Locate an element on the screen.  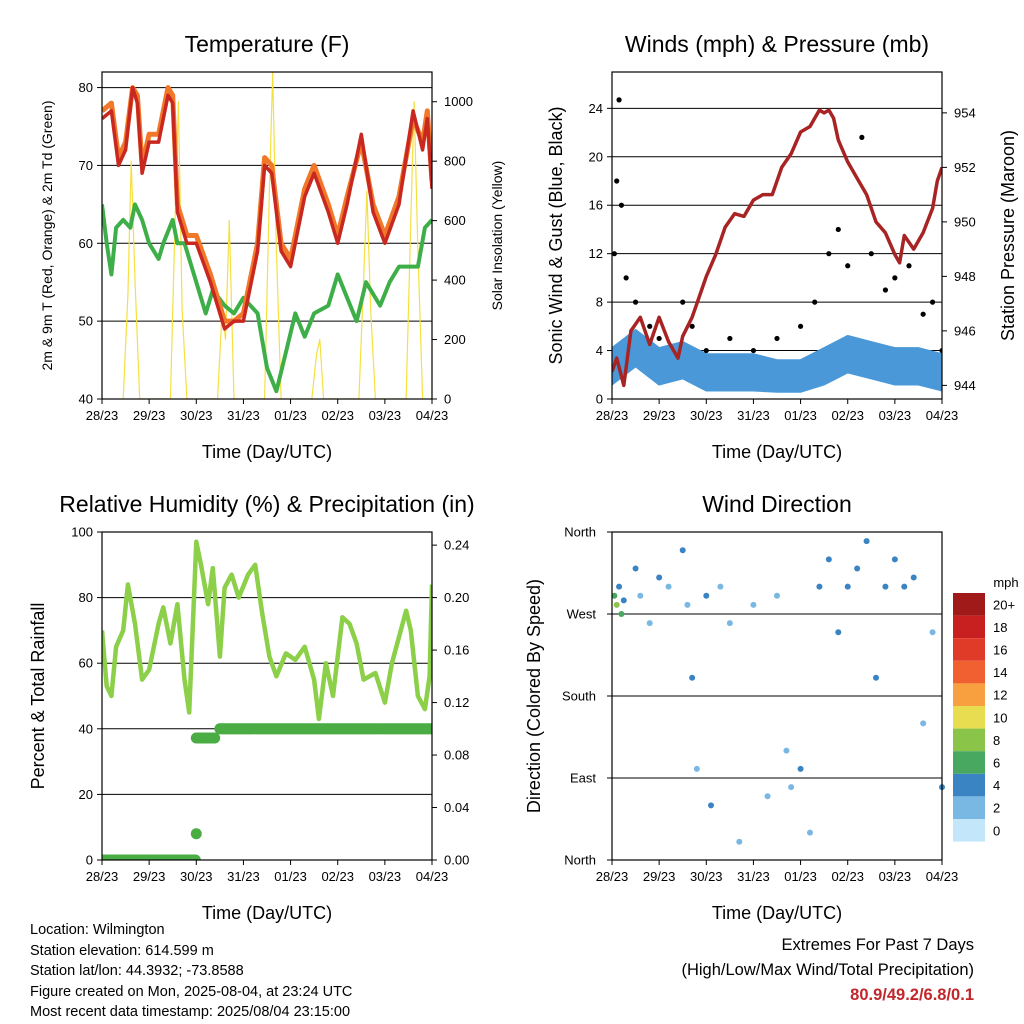
y-tick-label: 12 is located at coordinates (596, 253).